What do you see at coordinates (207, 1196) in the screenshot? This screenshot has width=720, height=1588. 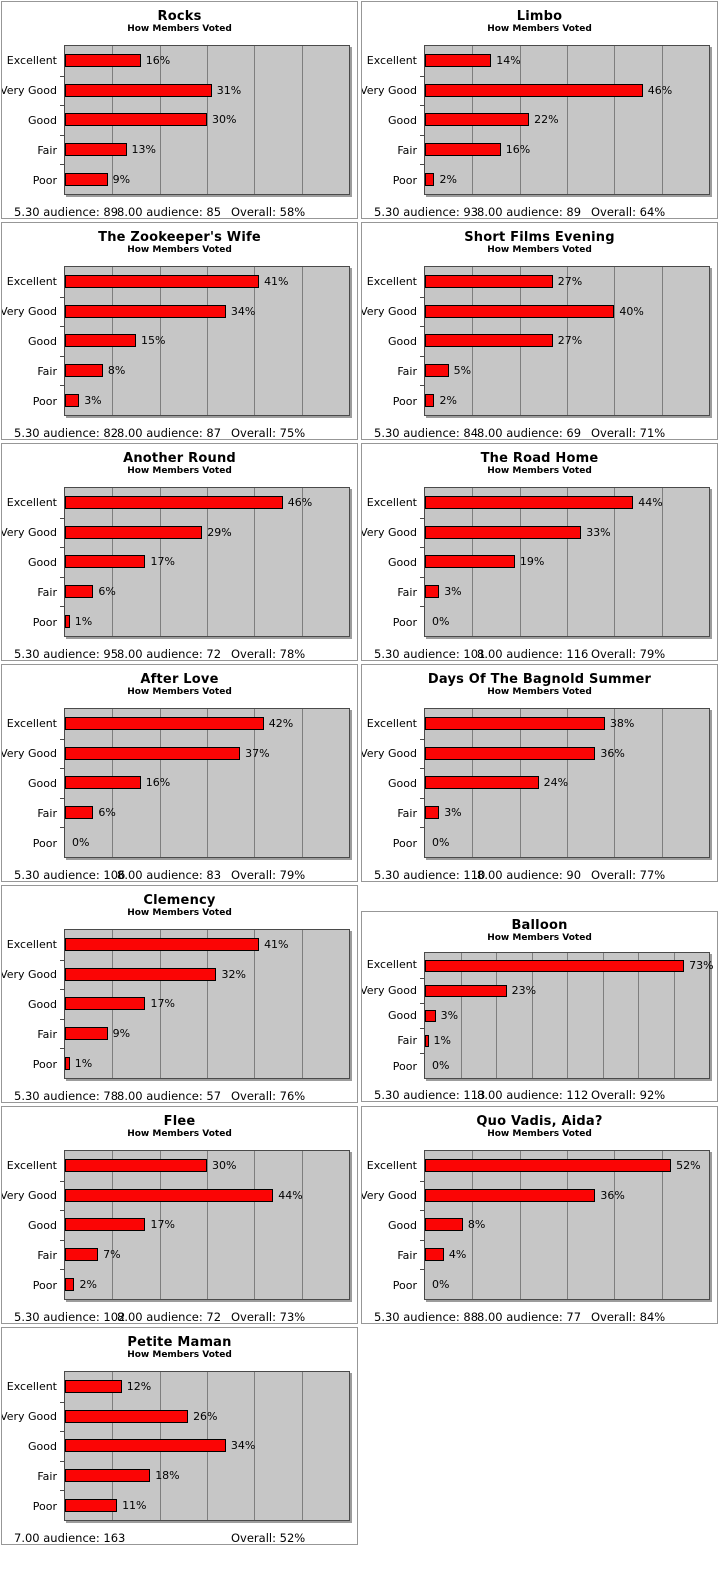 I see `bar-row: 44%` at bounding box center [207, 1196].